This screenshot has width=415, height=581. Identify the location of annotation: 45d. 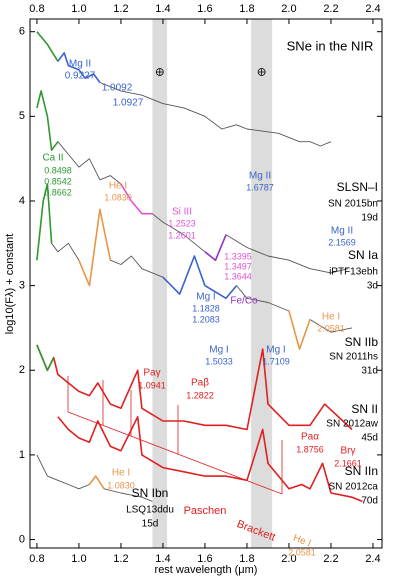
(369, 438).